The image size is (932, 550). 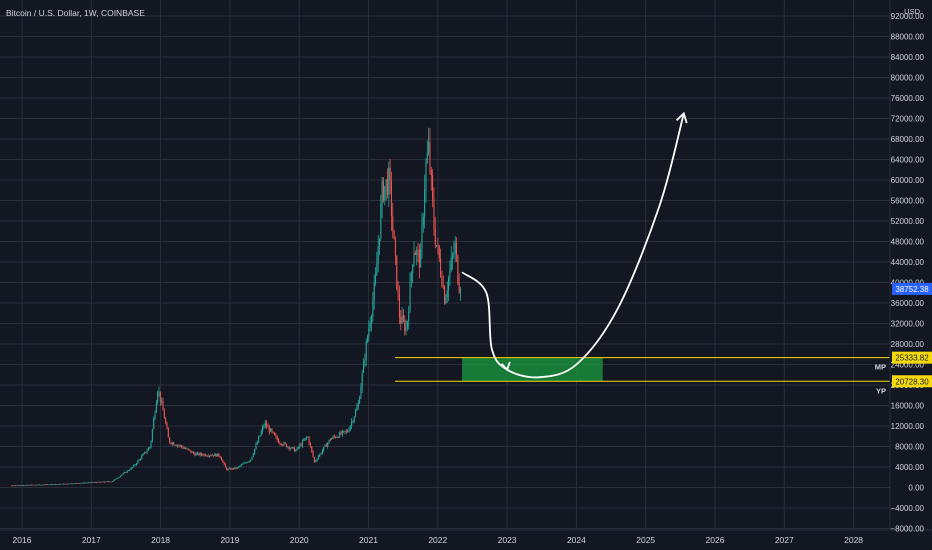 I want to click on level-badge-mp, so click(x=912, y=357).